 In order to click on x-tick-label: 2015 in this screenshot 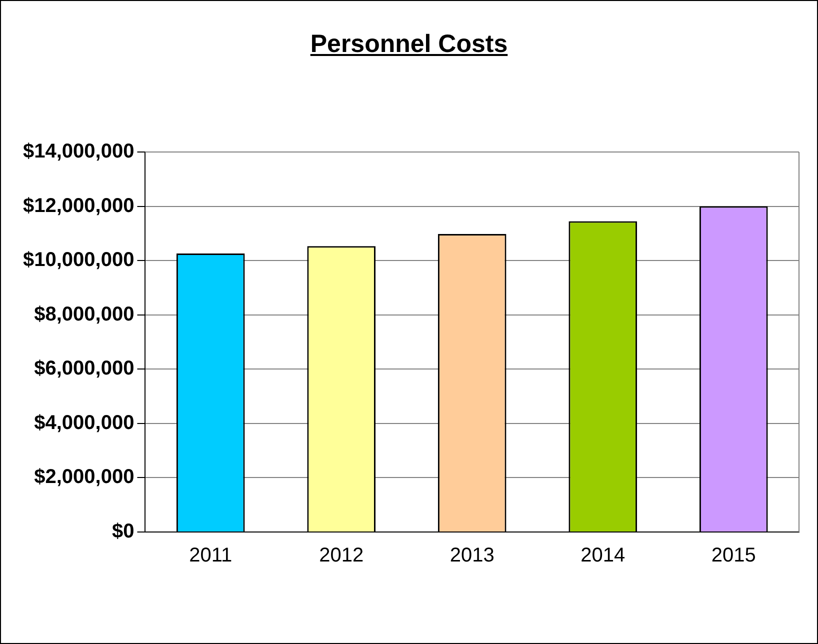, I will do `click(733, 555)`.